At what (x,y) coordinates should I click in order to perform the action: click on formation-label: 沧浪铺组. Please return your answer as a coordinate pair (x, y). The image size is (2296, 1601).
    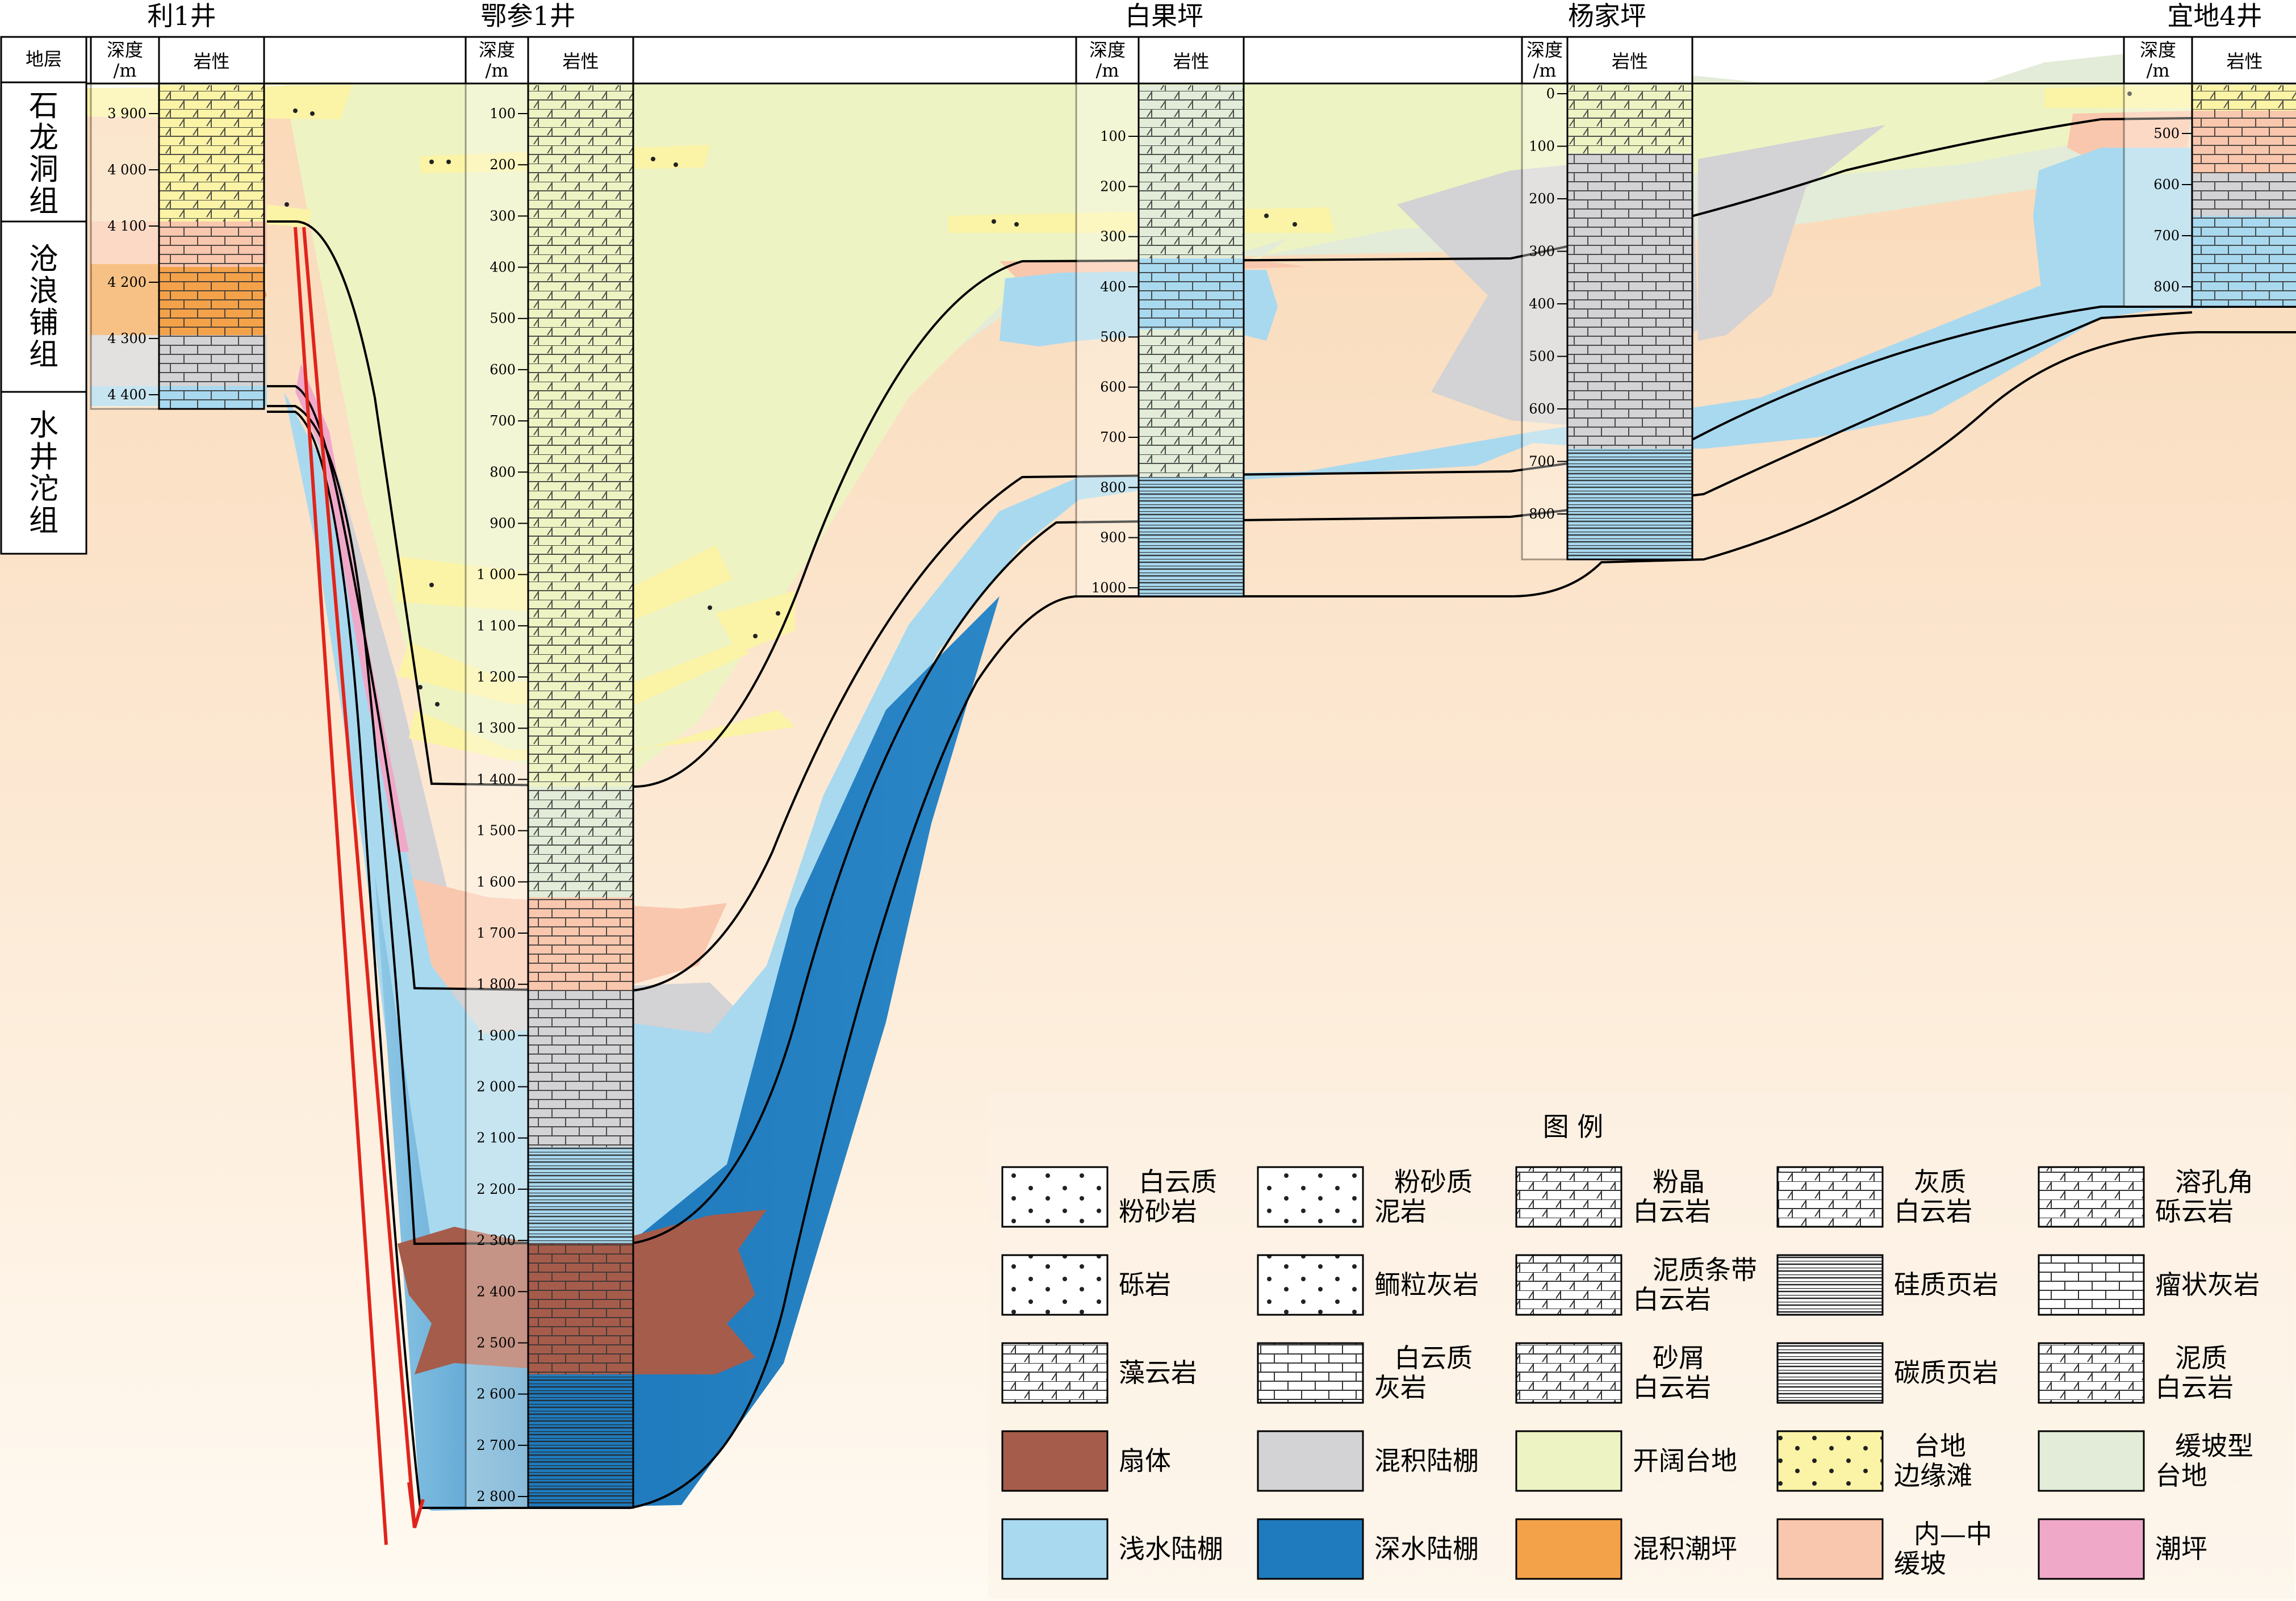
    Looking at the image, I should click on (43, 307).